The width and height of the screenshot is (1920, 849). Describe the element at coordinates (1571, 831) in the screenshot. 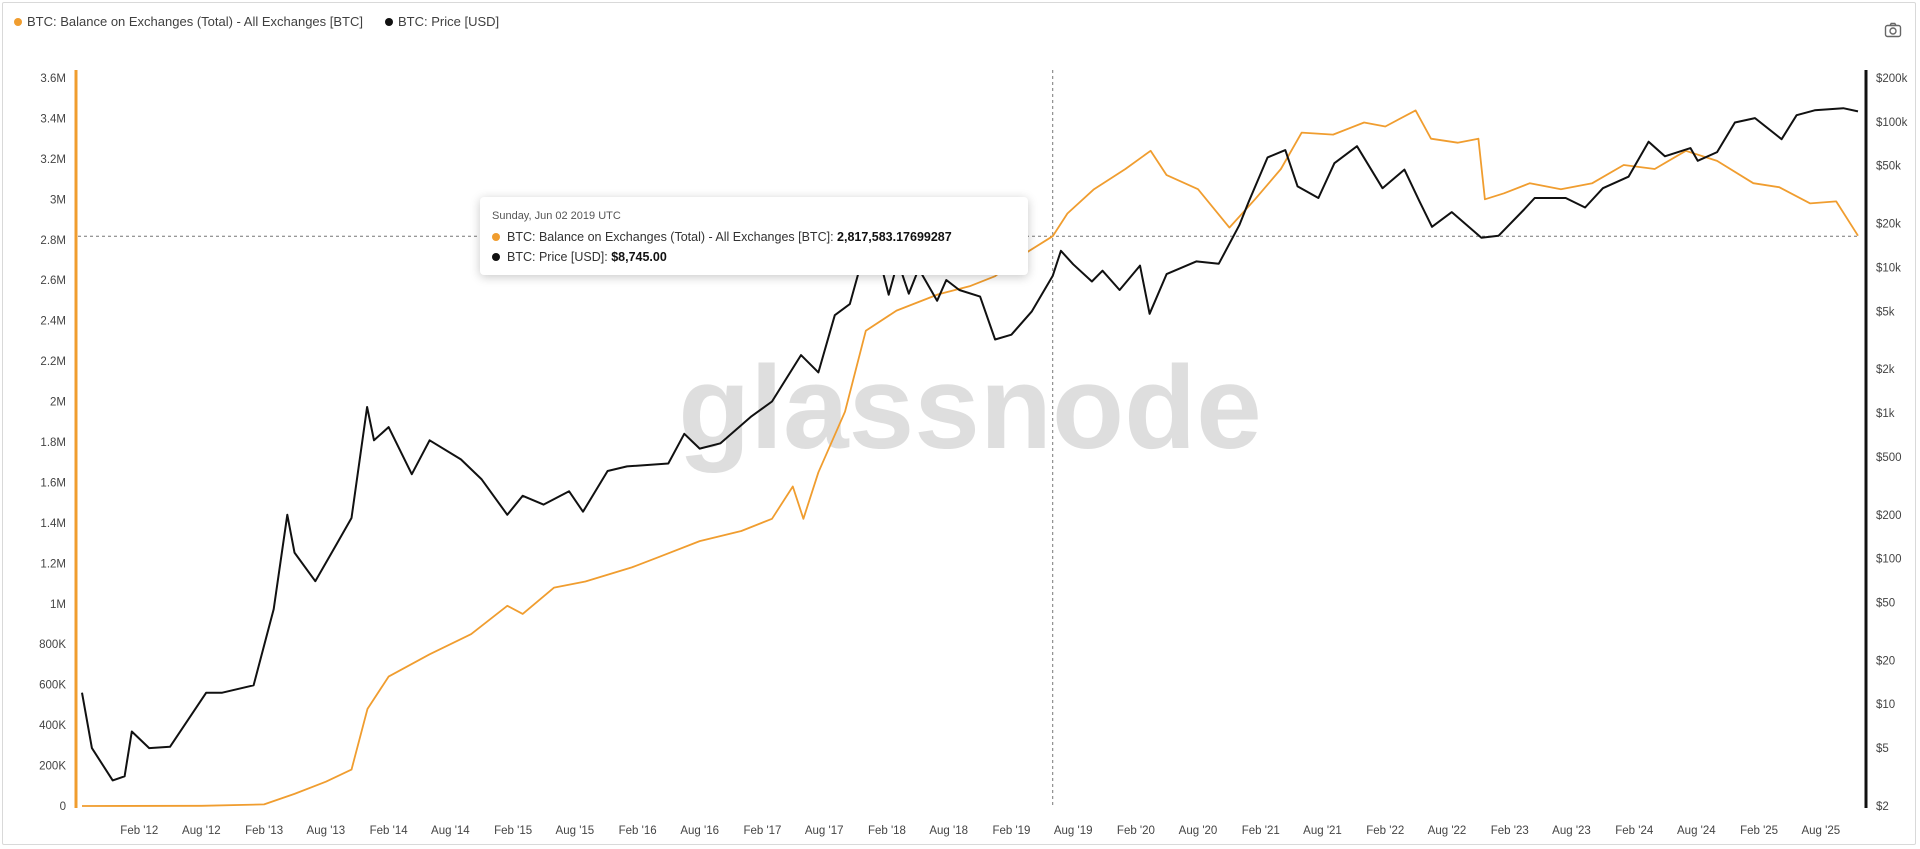

I see `x-tick-label: Aug '23` at that location.